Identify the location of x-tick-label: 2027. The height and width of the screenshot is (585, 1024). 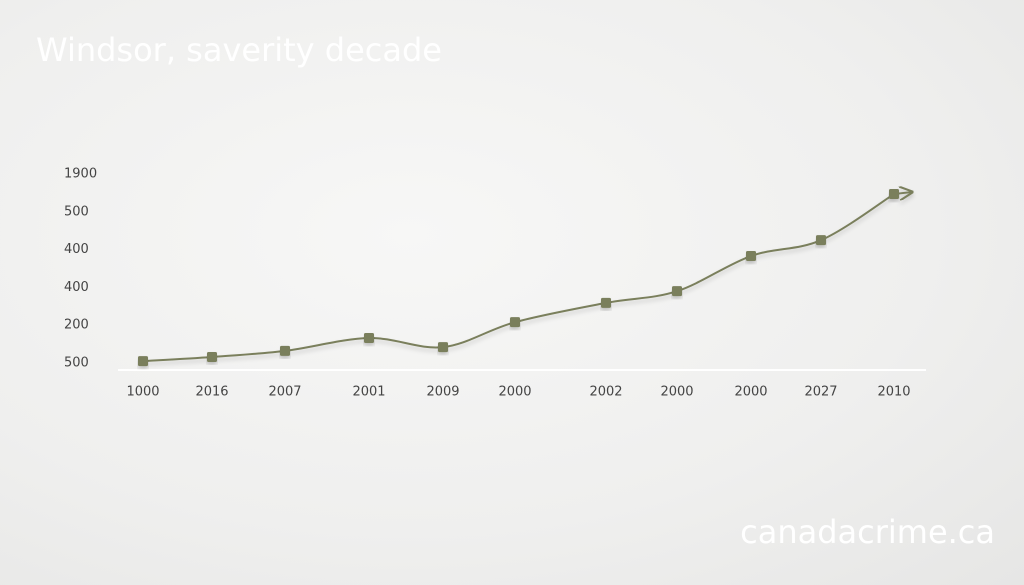
(820, 392).